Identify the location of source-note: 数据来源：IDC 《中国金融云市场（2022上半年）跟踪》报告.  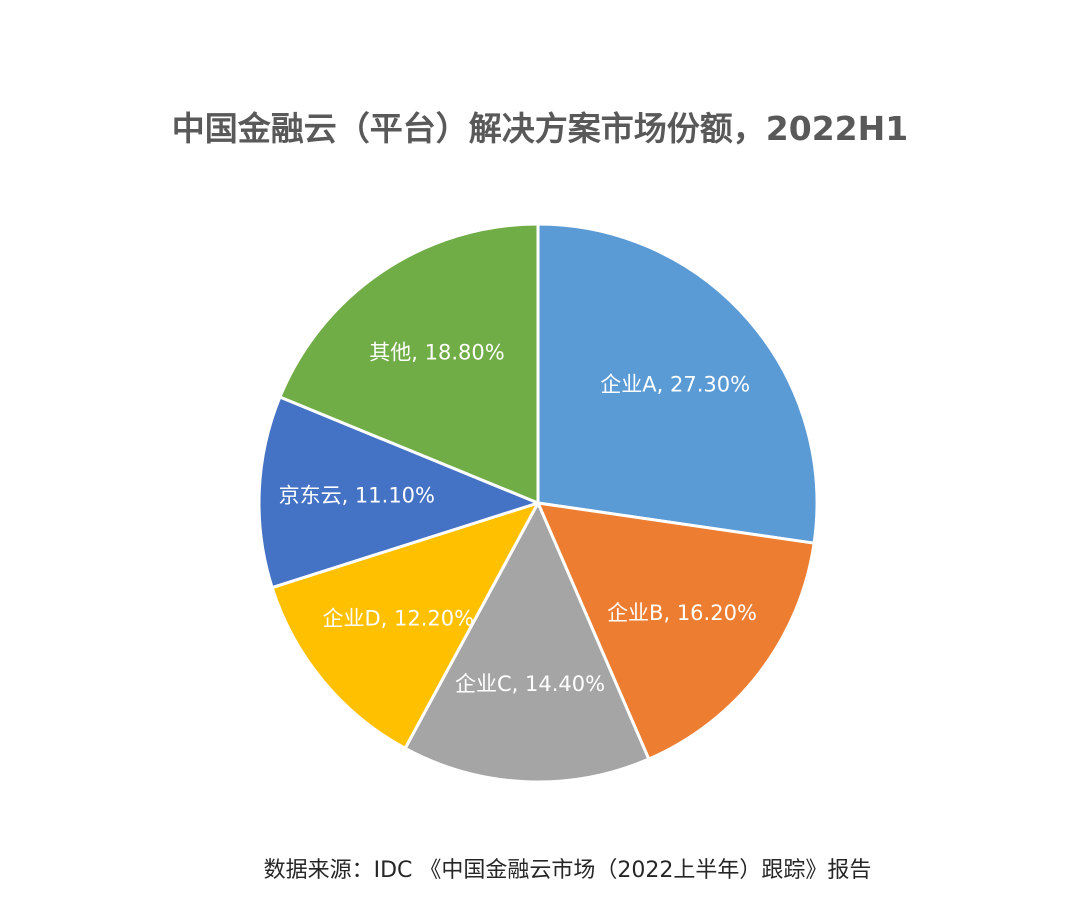
(567, 870).